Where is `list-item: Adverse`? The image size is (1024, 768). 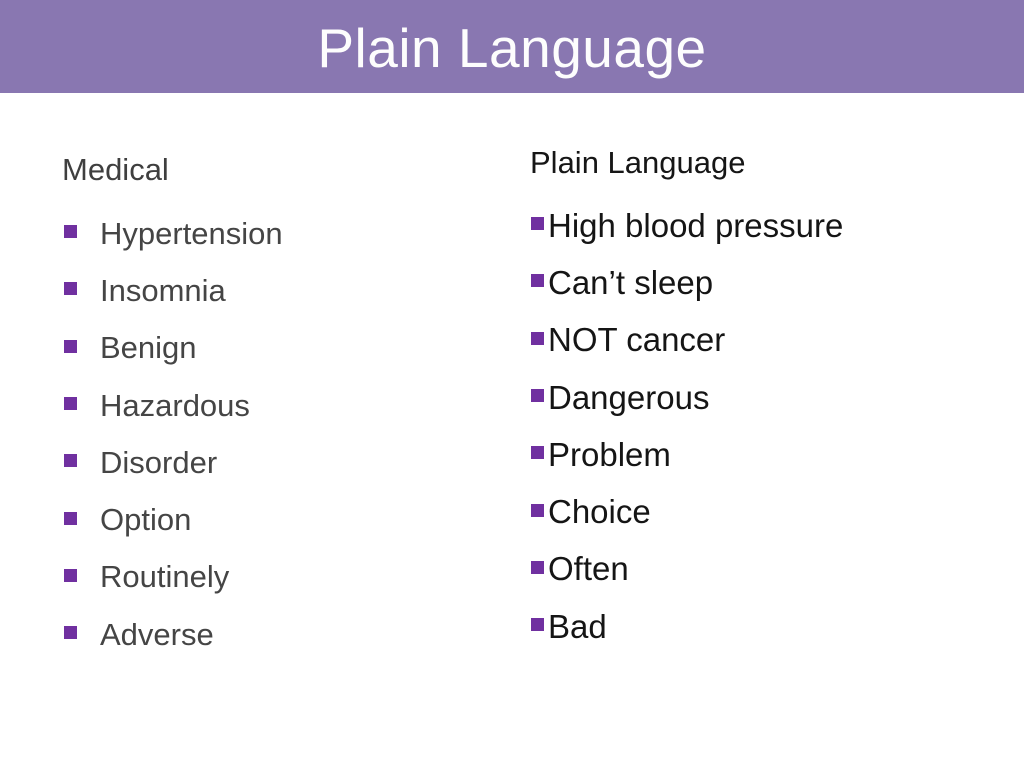
list-item: Adverse is located at coordinates (173, 634).